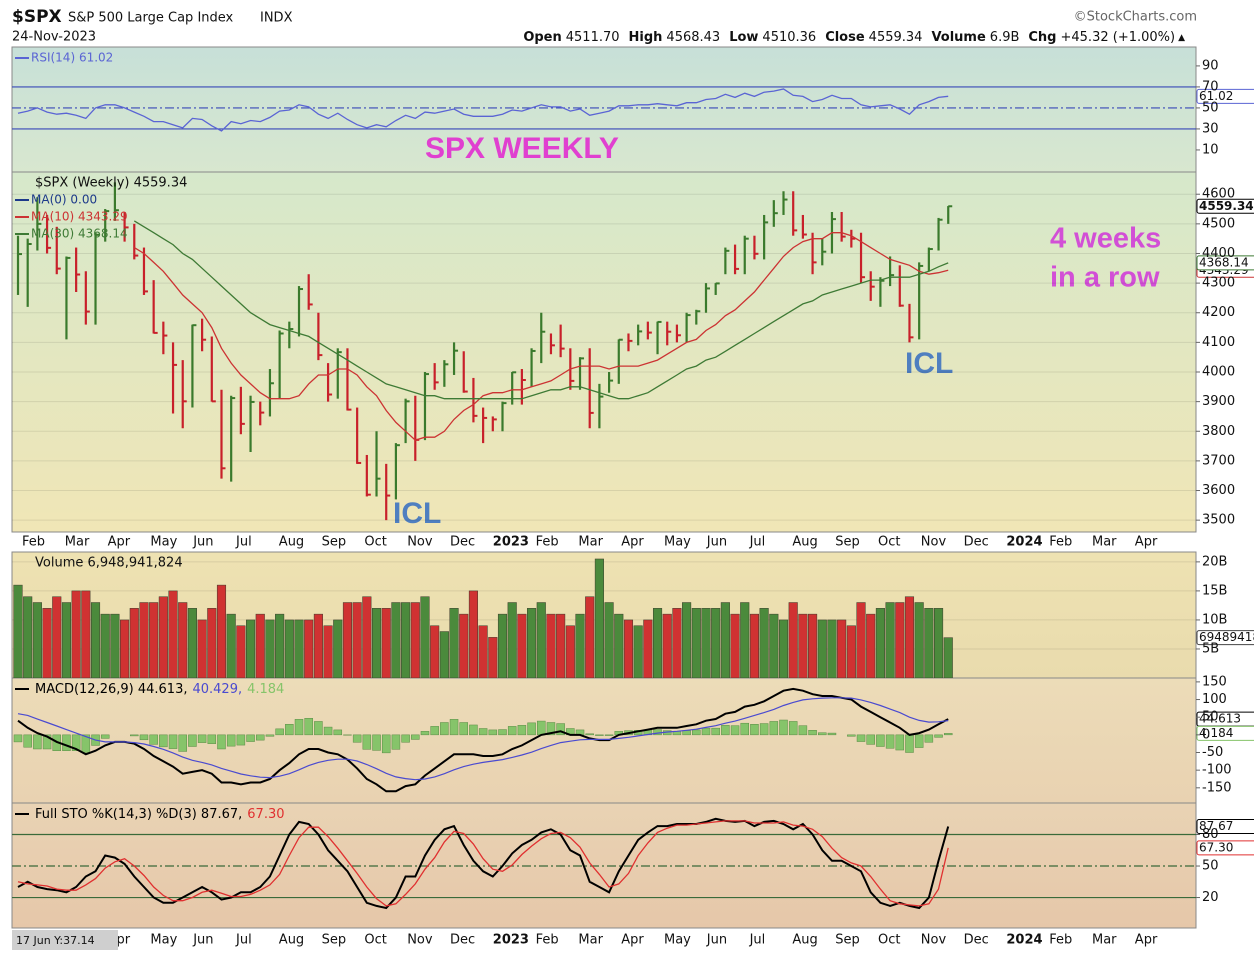 Image resolution: width=1254 pixels, height=960 pixels. What do you see at coordinates (55, 940) in the screenshot?
I see `cursor-label: 17 Jun Y:37.14` at bounding box center [55, 940].